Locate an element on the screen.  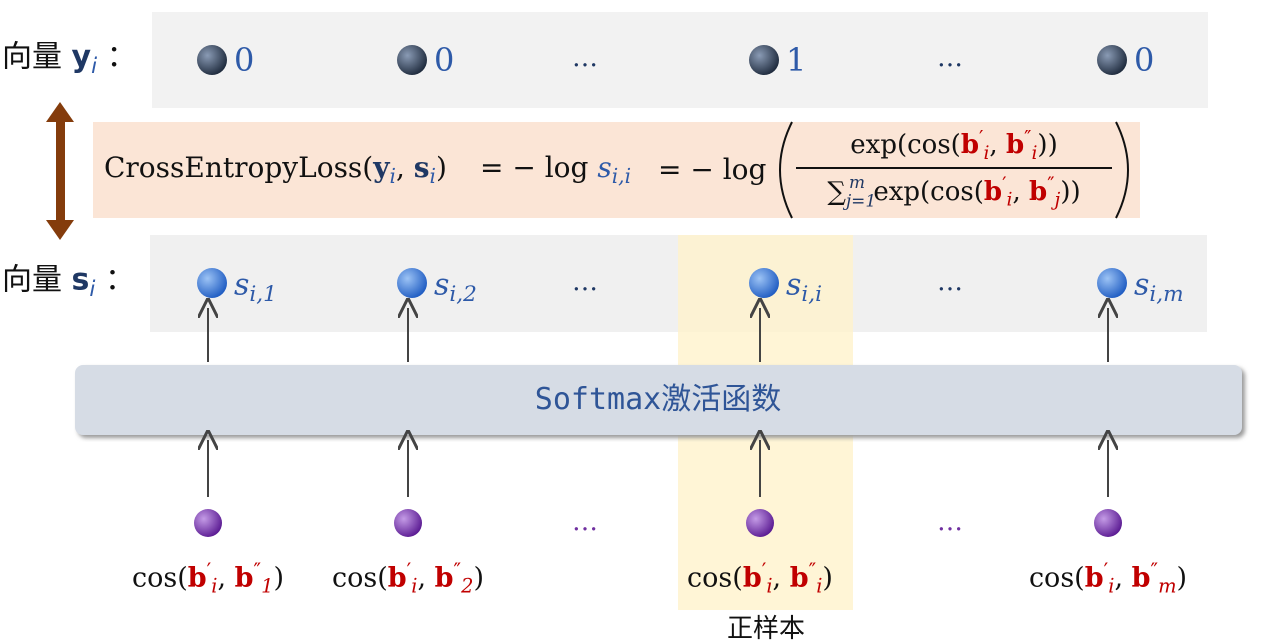
text-segment: ∑ is located at coordinates (836, 191).